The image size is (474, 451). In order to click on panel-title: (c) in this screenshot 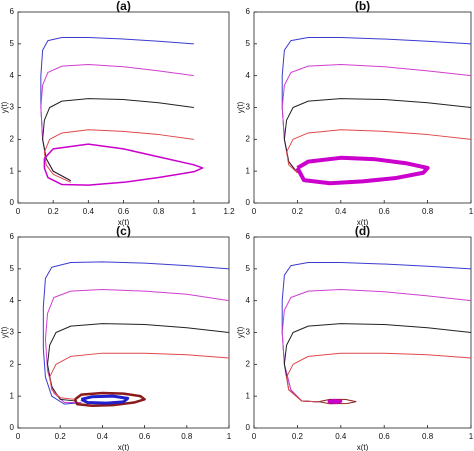, I will do `click(123, 231)`.